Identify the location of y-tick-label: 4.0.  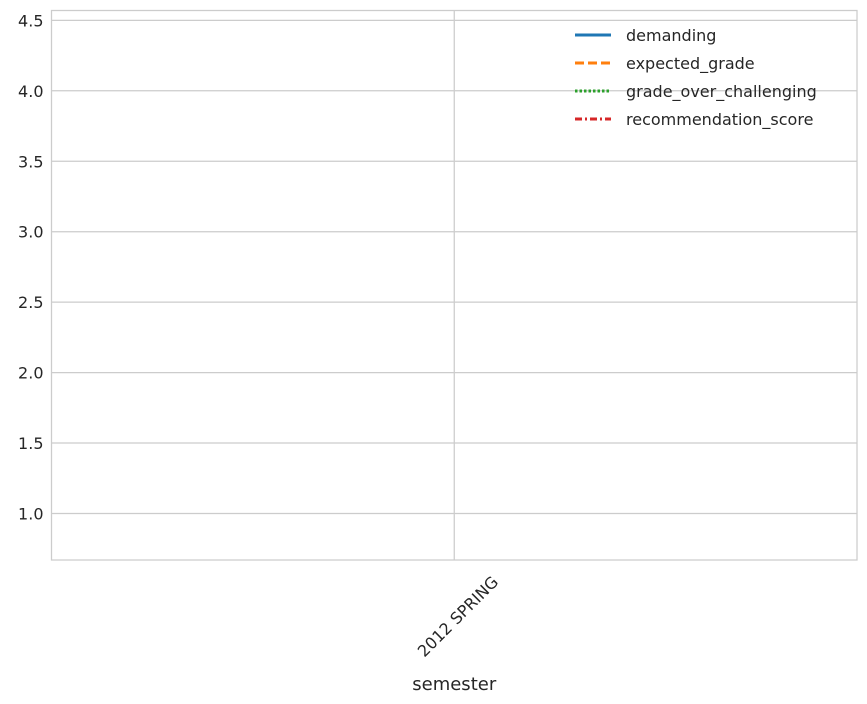
(30, 91).